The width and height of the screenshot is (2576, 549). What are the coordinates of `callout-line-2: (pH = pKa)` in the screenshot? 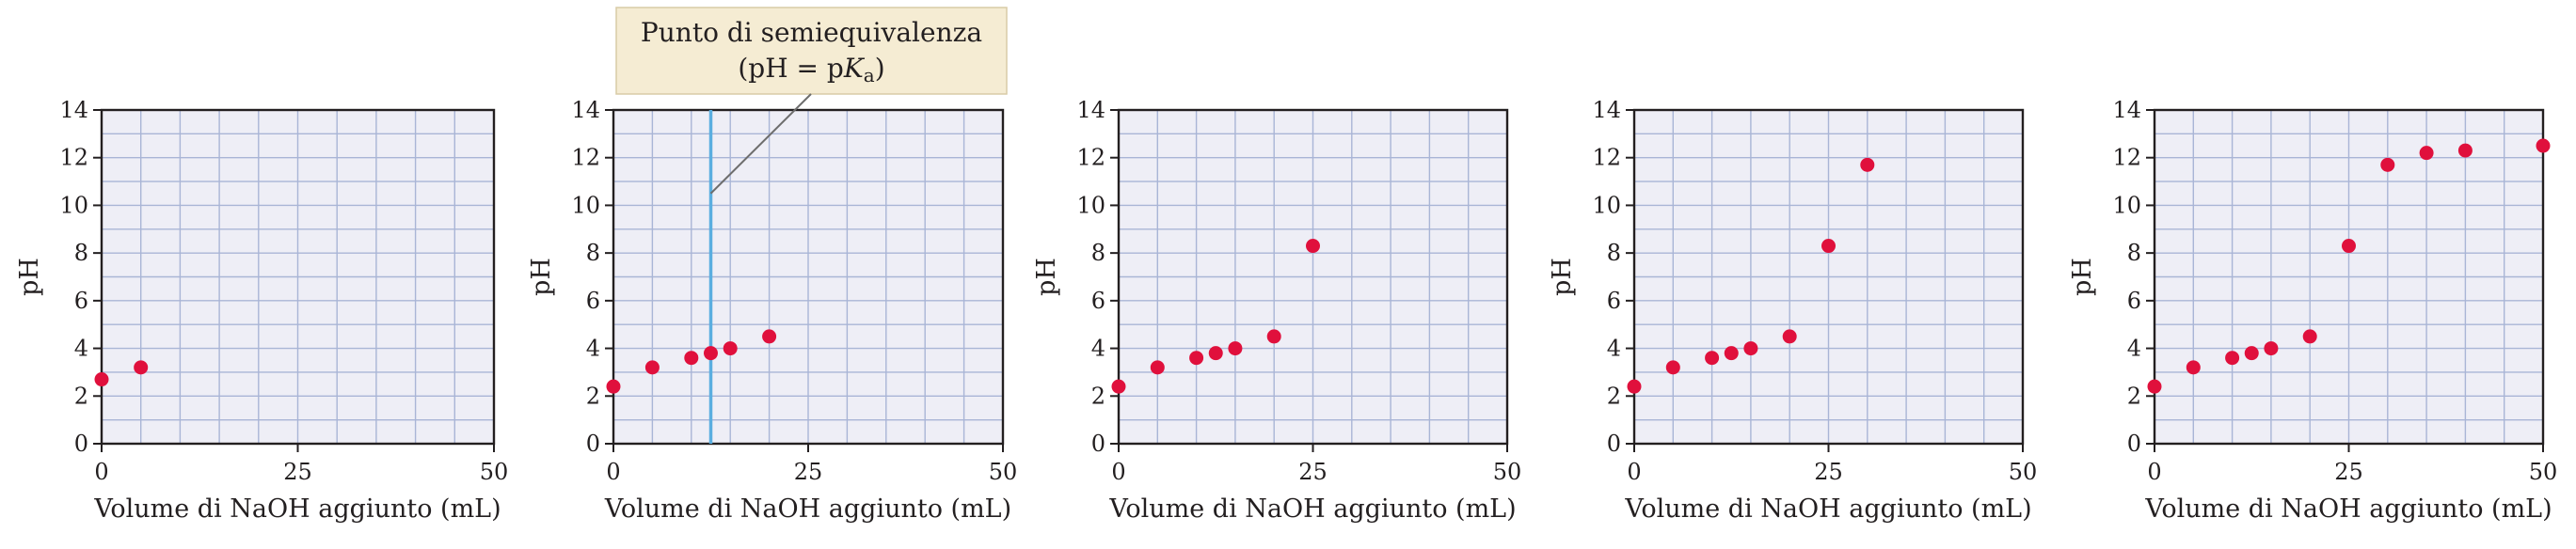 It's located at (811, 69).